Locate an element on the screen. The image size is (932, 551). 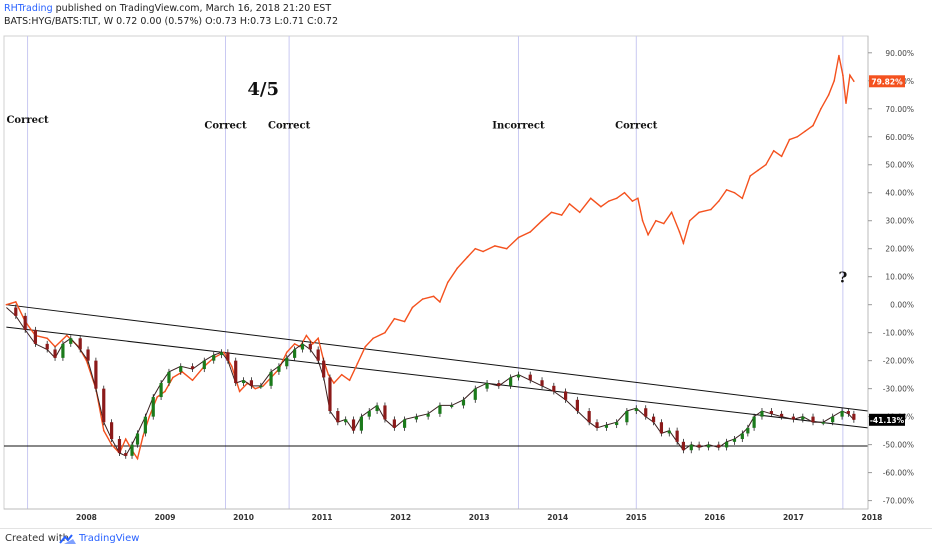
y-tick-label: 40.00% is located at coordinates (899, 193).